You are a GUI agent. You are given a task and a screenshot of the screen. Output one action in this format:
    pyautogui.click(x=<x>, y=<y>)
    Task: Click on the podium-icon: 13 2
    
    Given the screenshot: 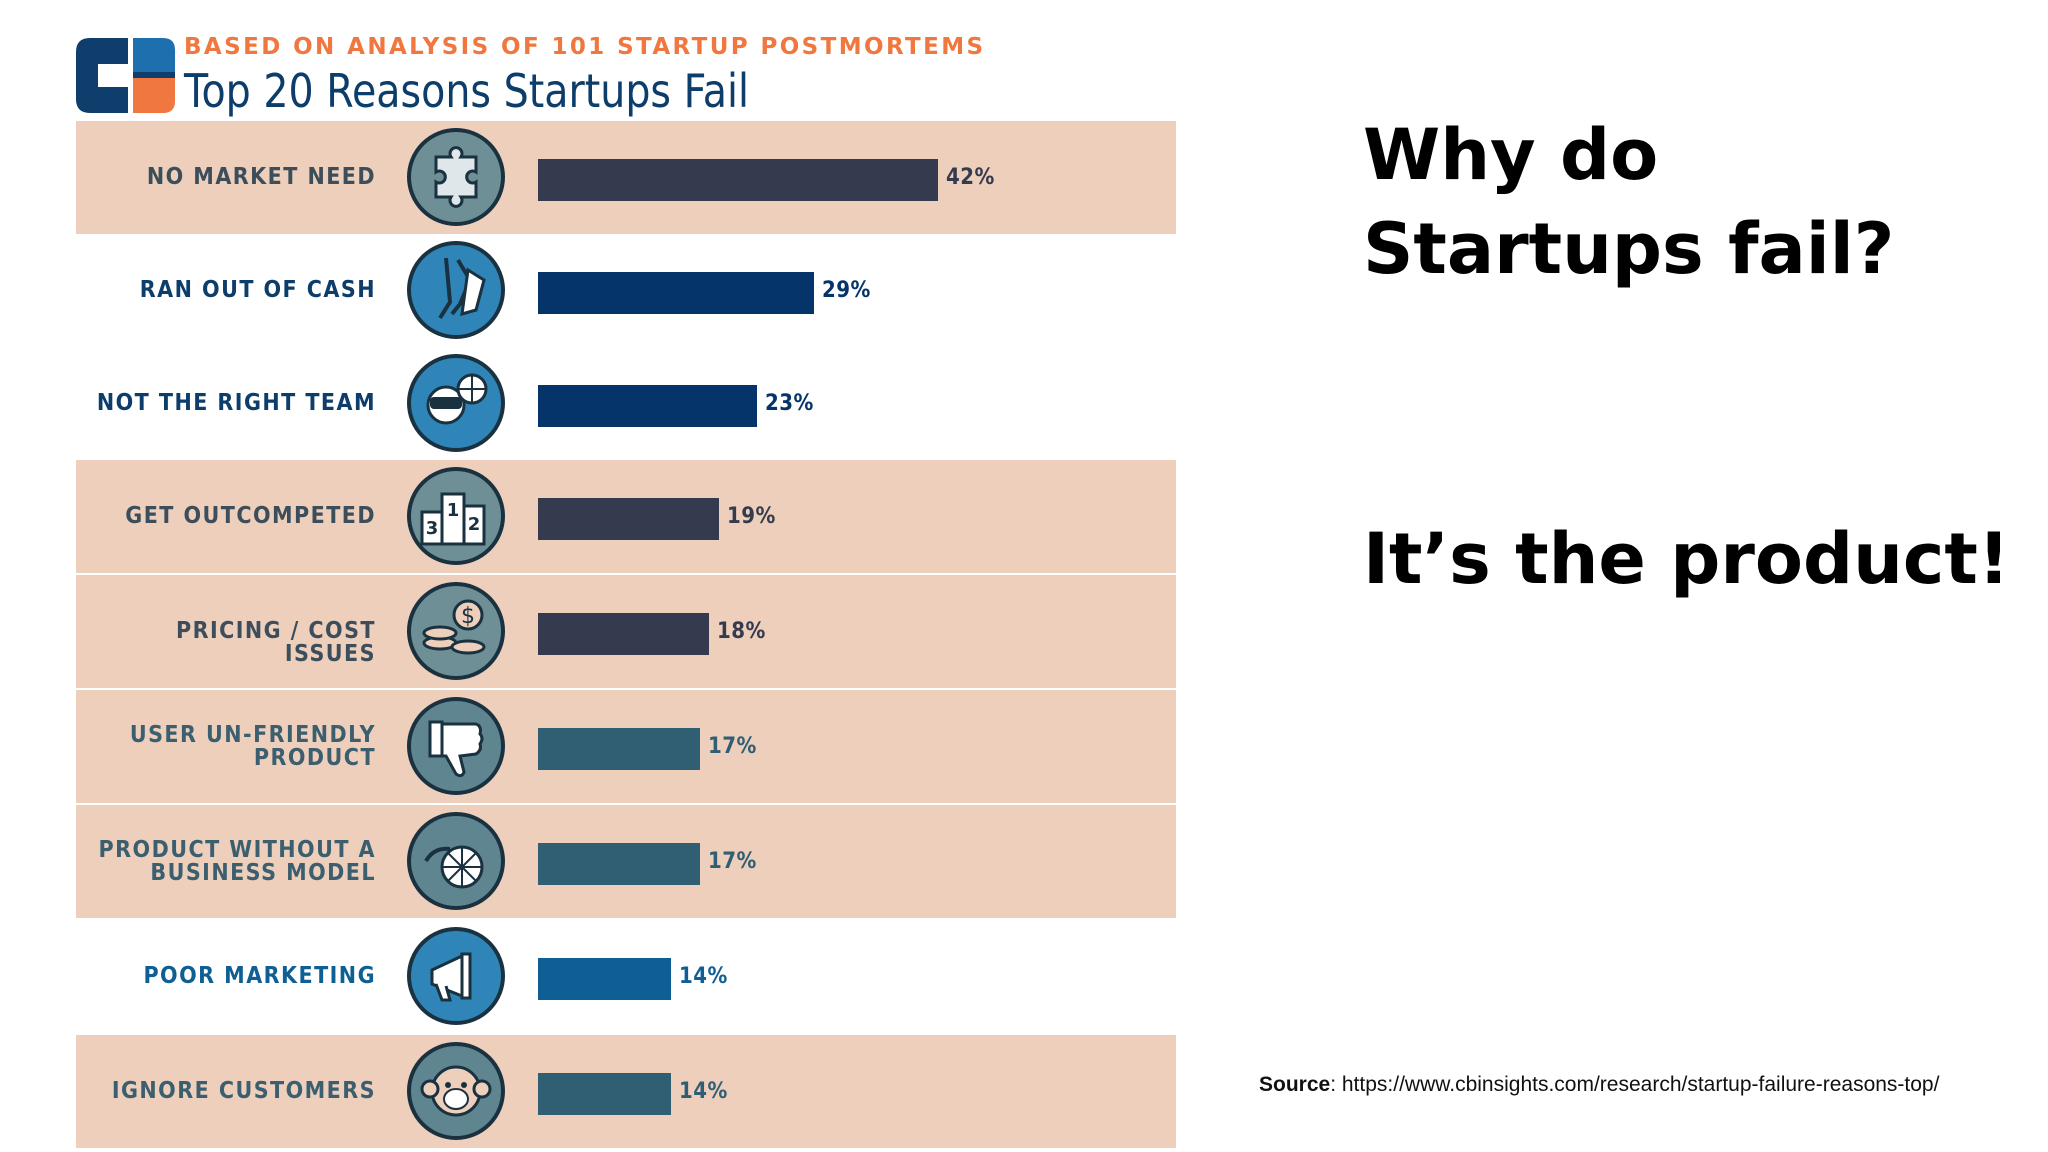 What is the action you would take?
    pyautogui.click(x=456, y=516)
    